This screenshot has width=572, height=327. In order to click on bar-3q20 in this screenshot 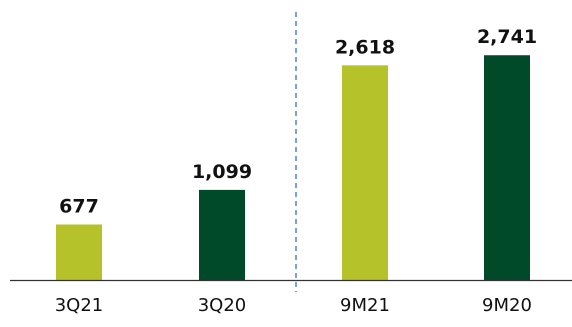, I will do `click(222, 234)`.